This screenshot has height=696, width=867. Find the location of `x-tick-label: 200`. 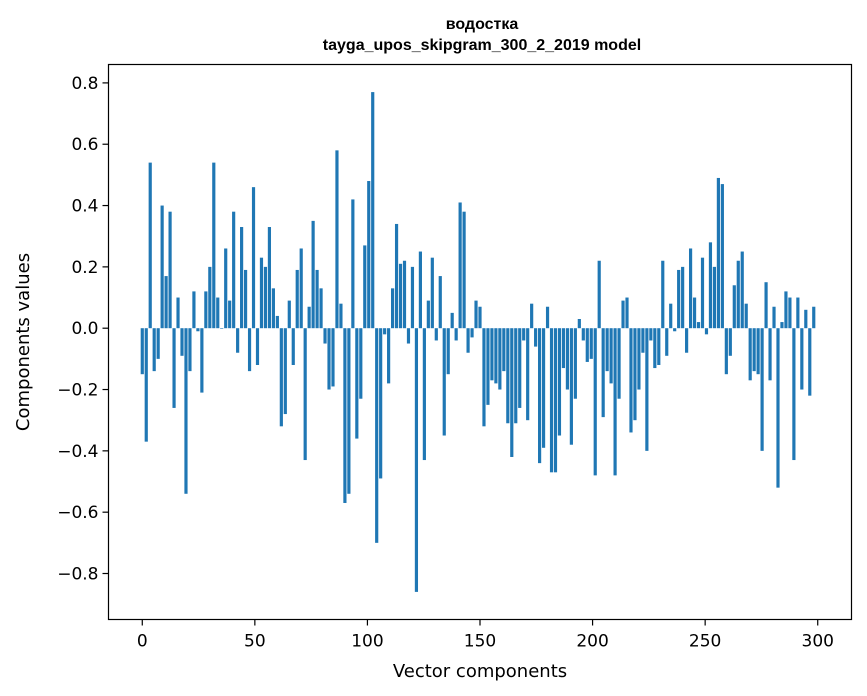

x-tick-label: 200 is located at coordinates (592, 642).